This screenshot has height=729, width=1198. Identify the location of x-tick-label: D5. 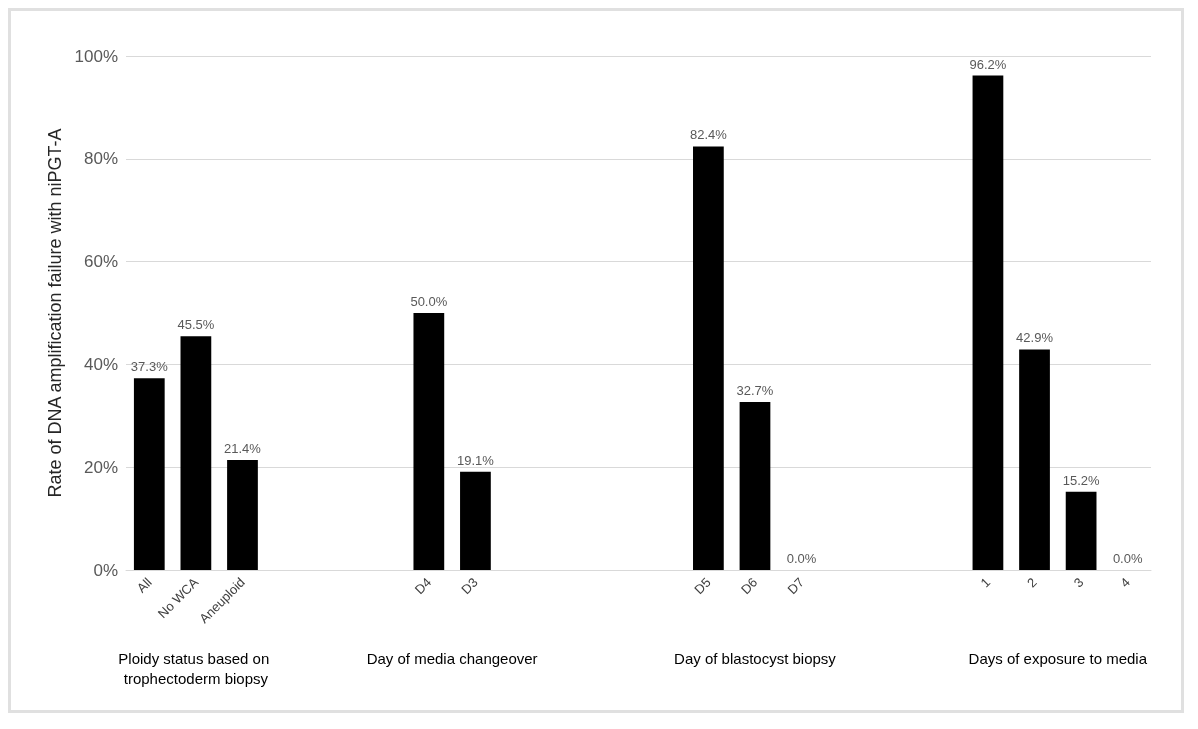
(702, 586).